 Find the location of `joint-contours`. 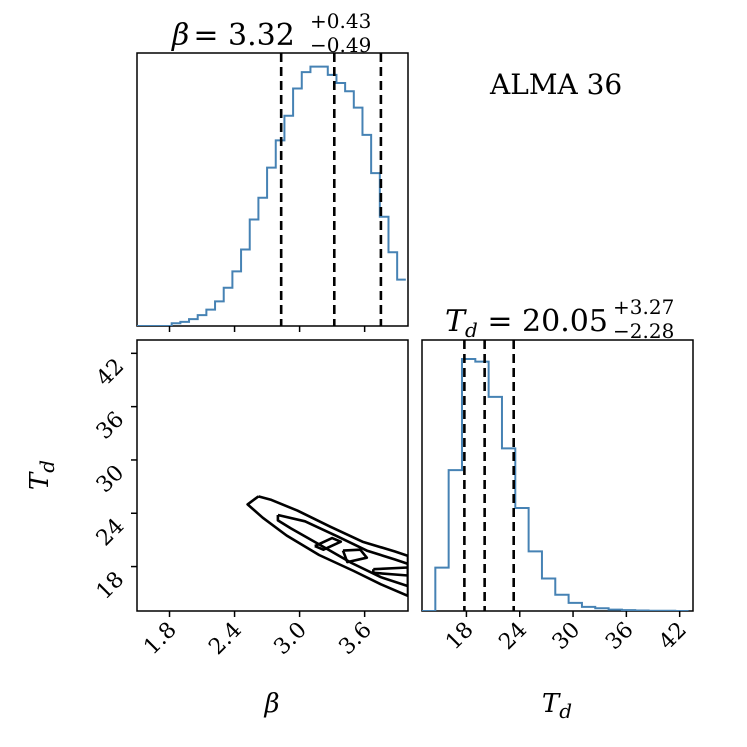

joint-contours is located at coordinates (327, 546).